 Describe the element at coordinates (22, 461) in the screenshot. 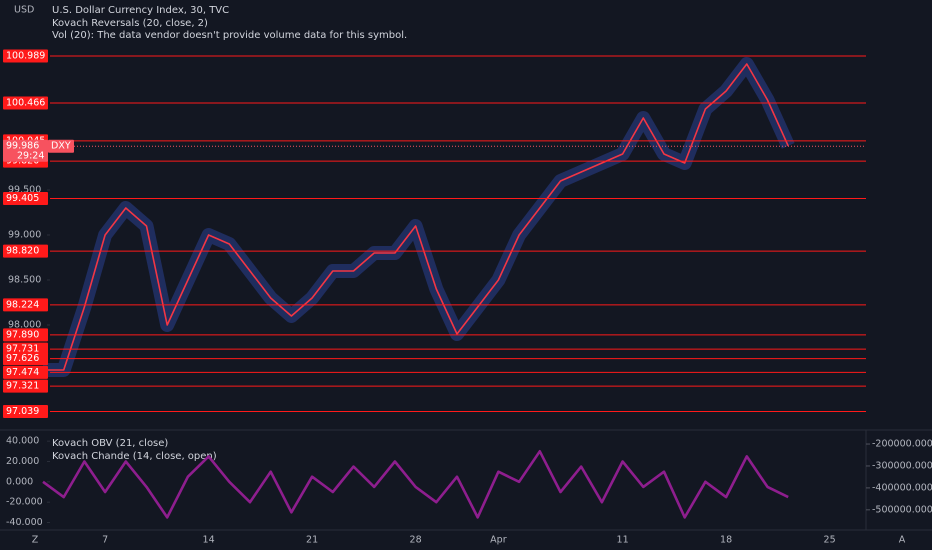

I see `y-tick-label: 20.000` at that location.